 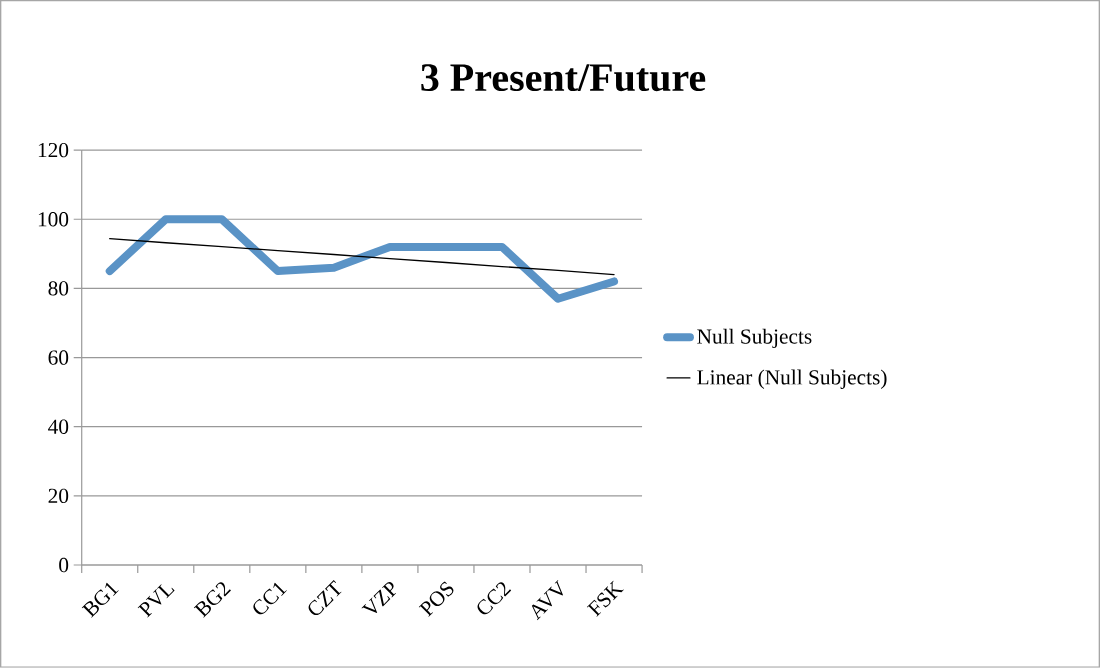 I want to click on y-tick-label: 20, so click(x=58, y=496).